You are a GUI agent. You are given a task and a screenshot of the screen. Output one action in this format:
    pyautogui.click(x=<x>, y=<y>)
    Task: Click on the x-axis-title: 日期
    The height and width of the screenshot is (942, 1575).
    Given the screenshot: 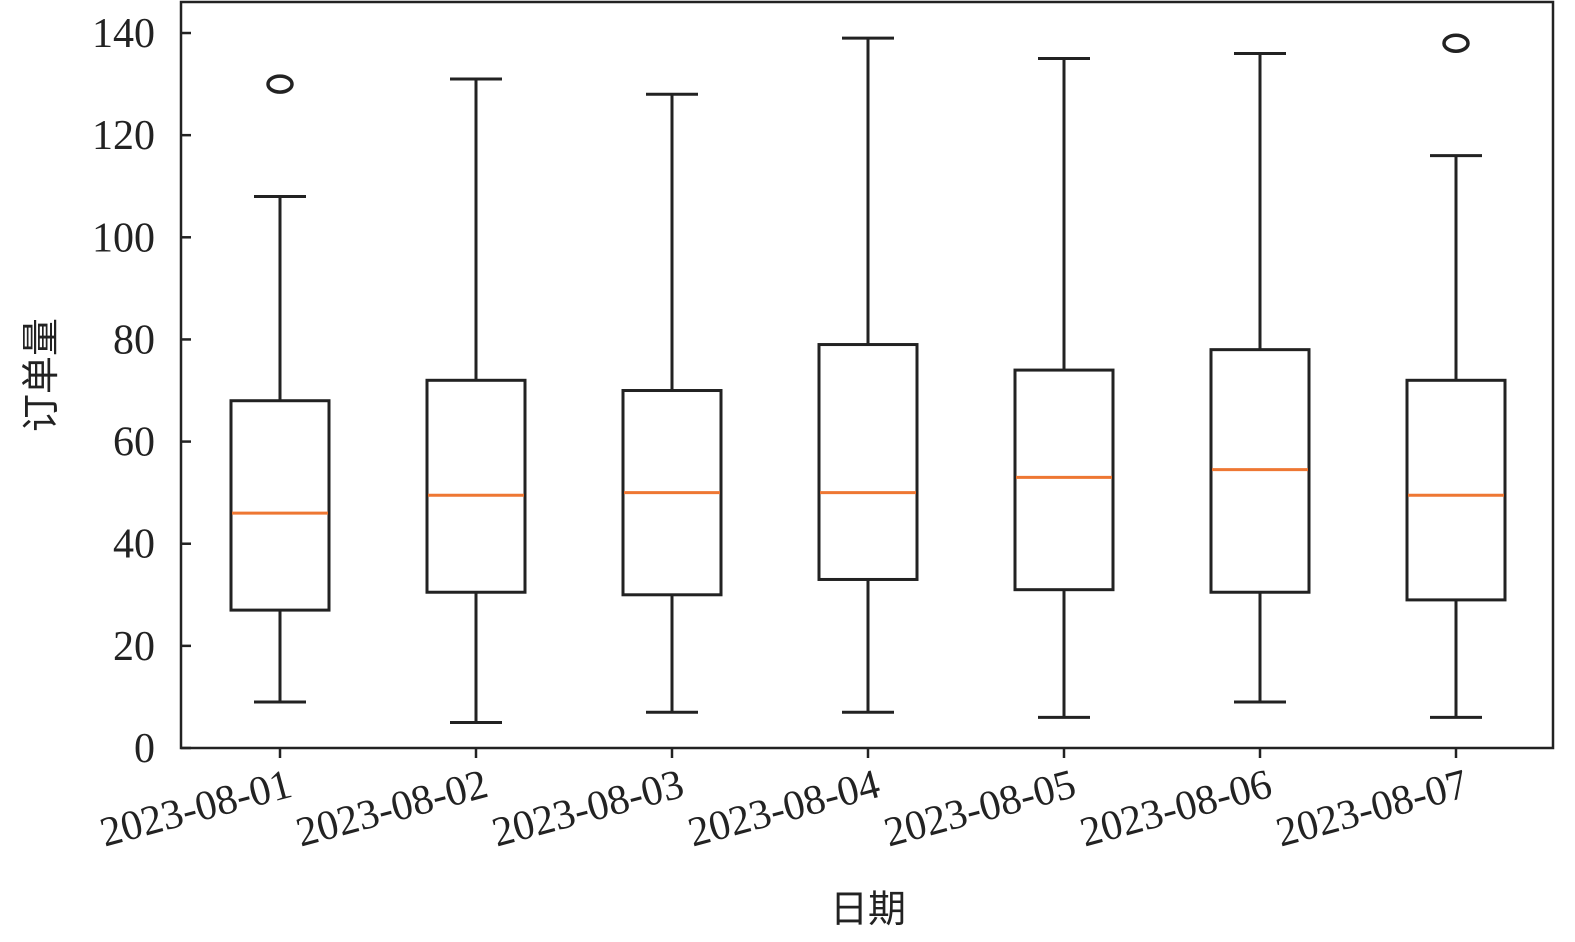 What is the action you would take?
    pyautogui.click(x=868, y=909)
    